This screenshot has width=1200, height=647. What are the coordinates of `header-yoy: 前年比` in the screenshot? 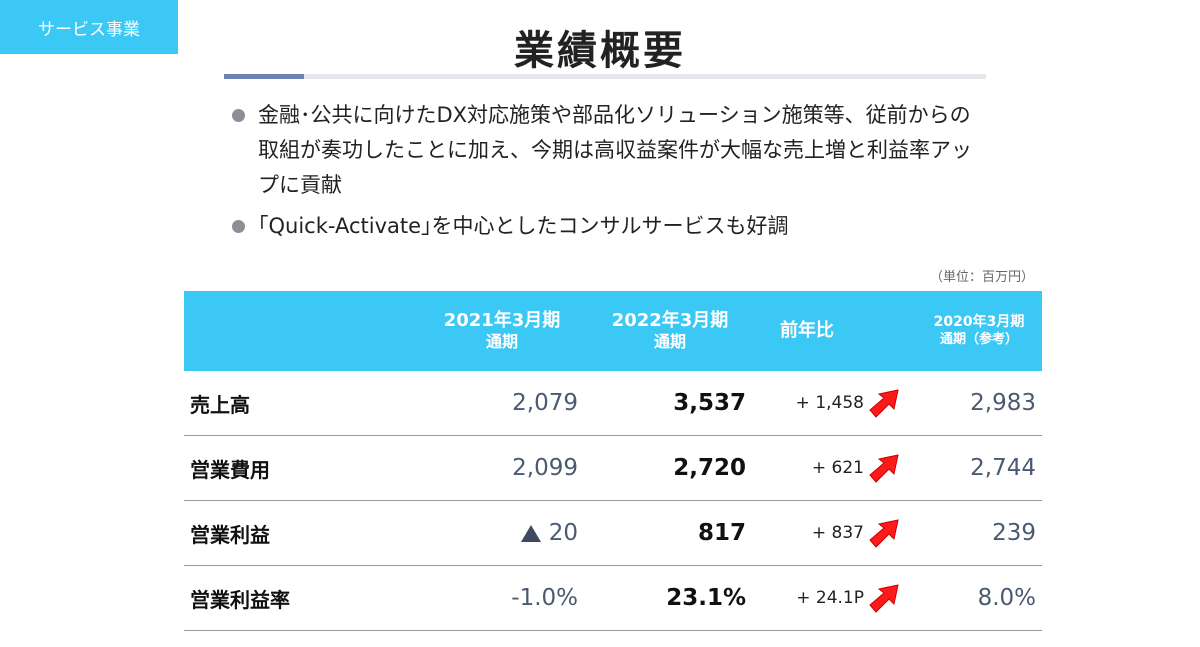 It's located at (807, 331).